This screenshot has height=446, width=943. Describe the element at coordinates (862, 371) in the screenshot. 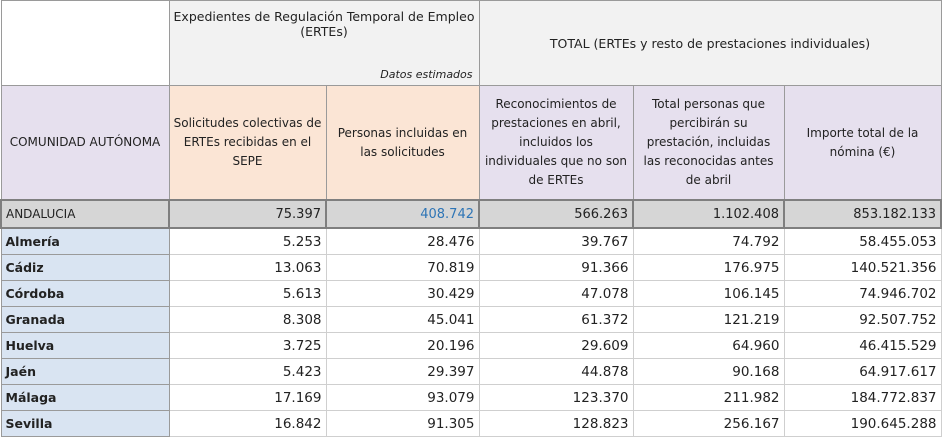

I see `value-cell: 64.917.617` at that location.